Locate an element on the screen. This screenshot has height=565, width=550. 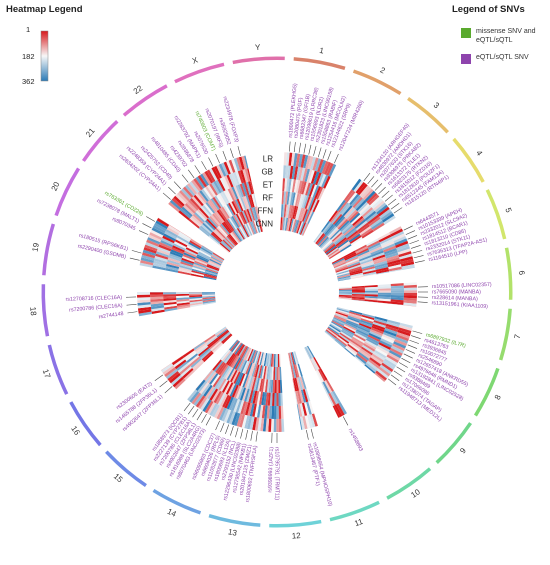
chromosome-arc is located at coordinates (58, 369).